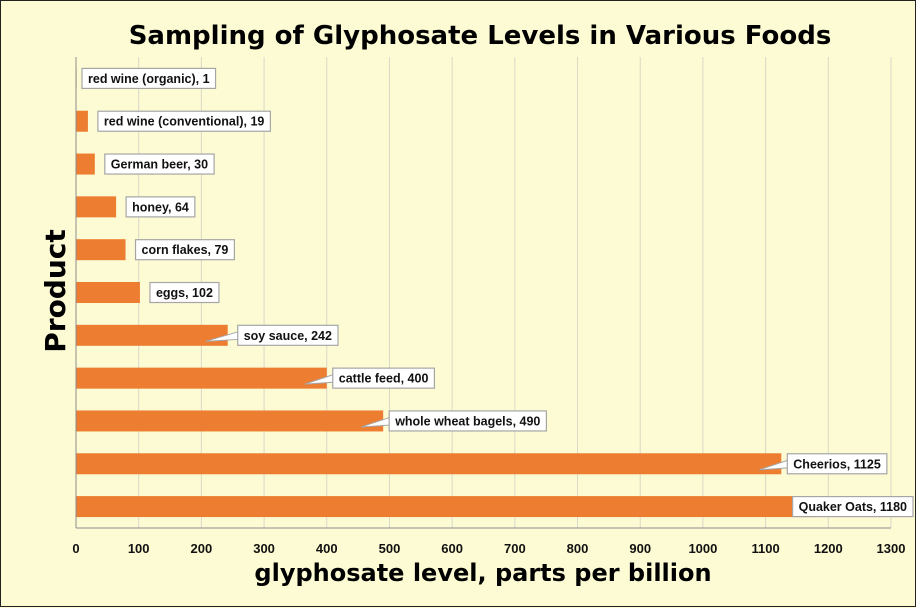  I want to click on data-label-text: soy sauce, 242, so click(288, 336).